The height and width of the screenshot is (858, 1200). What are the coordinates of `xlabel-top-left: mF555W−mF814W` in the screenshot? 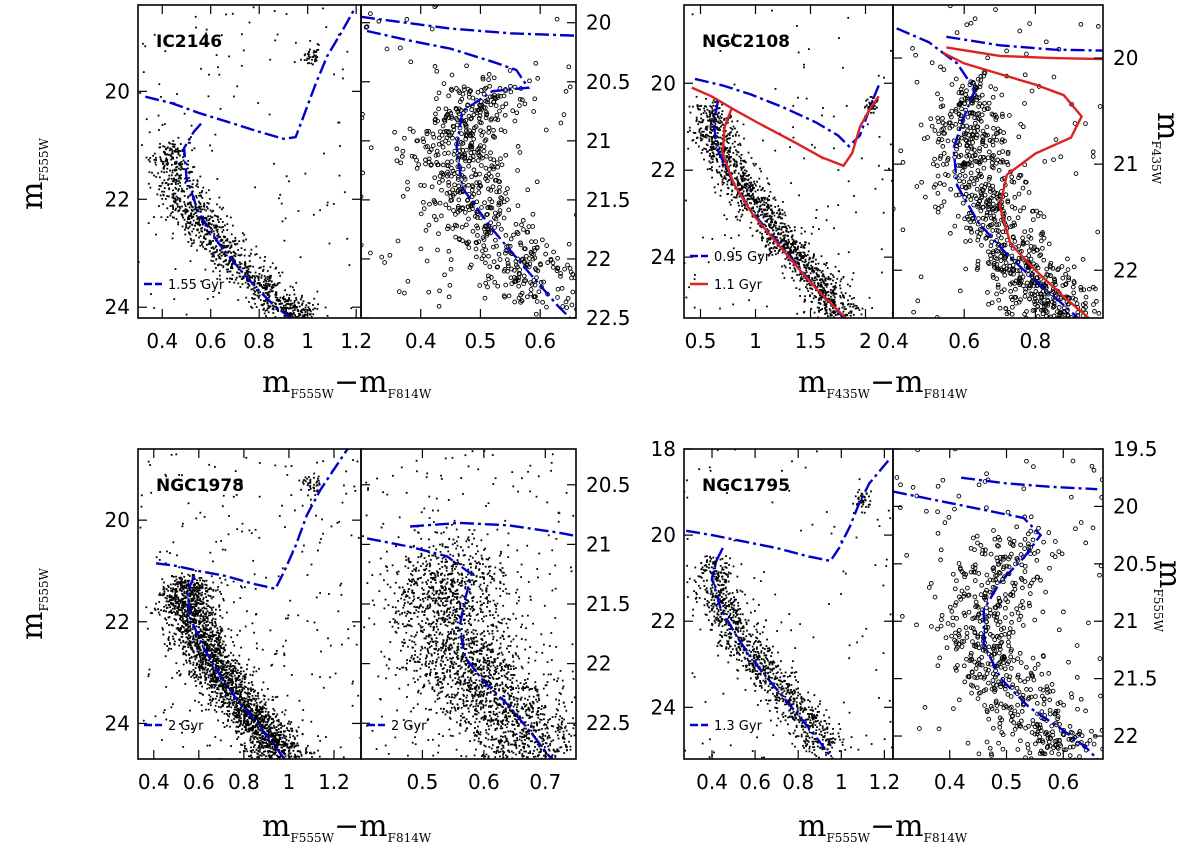 It's located at (347, 383).